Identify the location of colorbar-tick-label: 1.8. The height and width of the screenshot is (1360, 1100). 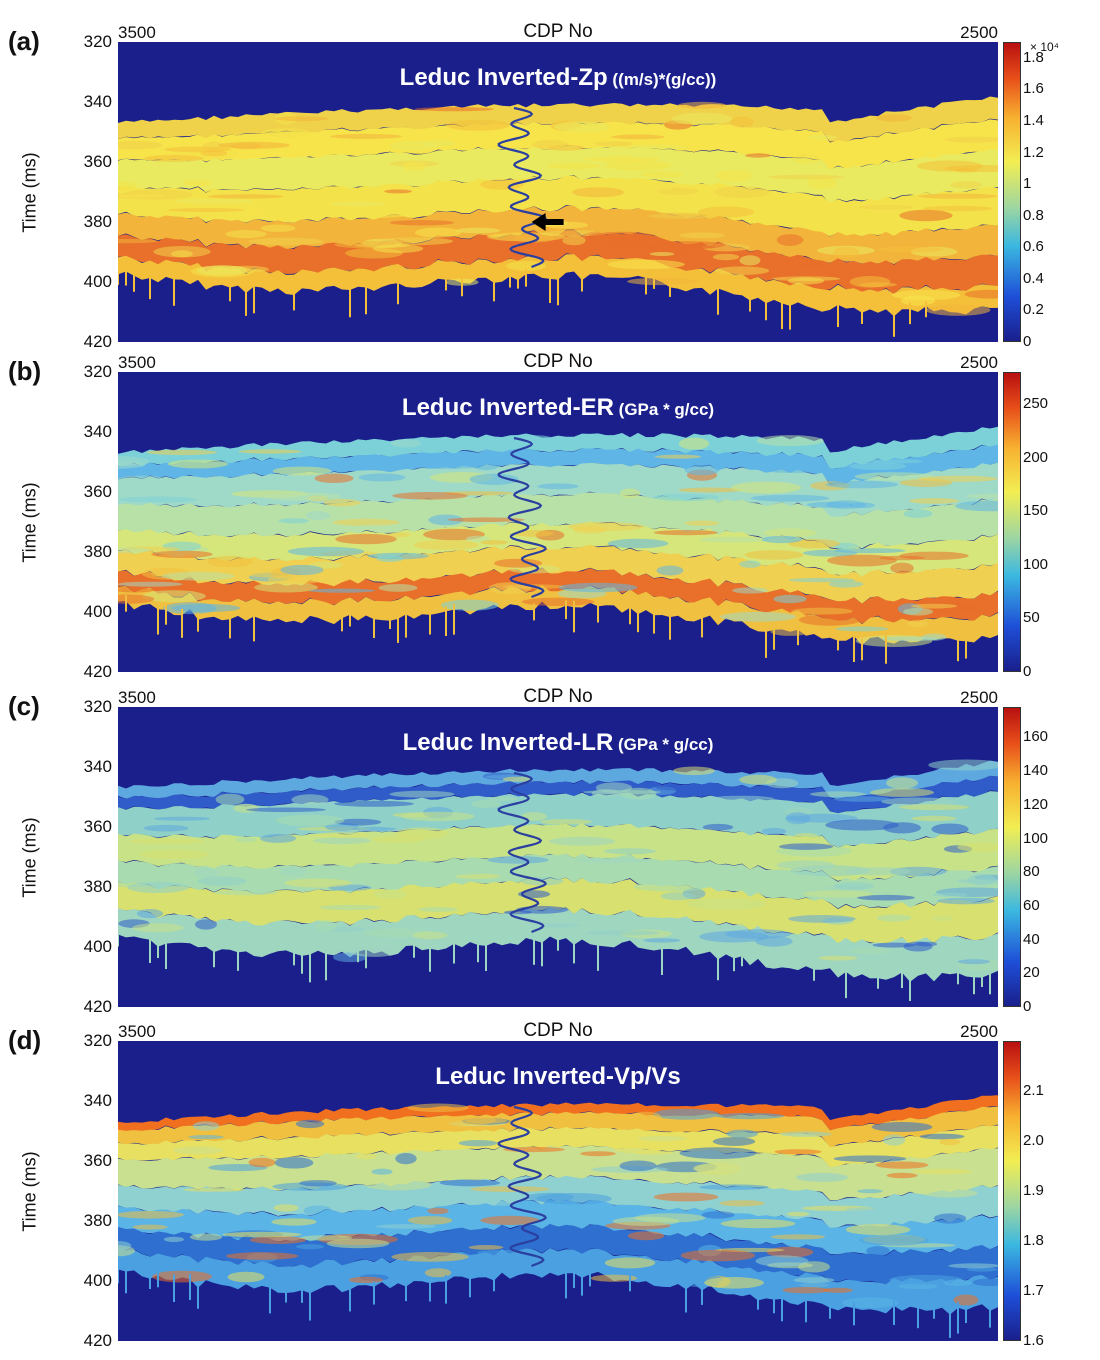
(1033, 1240).